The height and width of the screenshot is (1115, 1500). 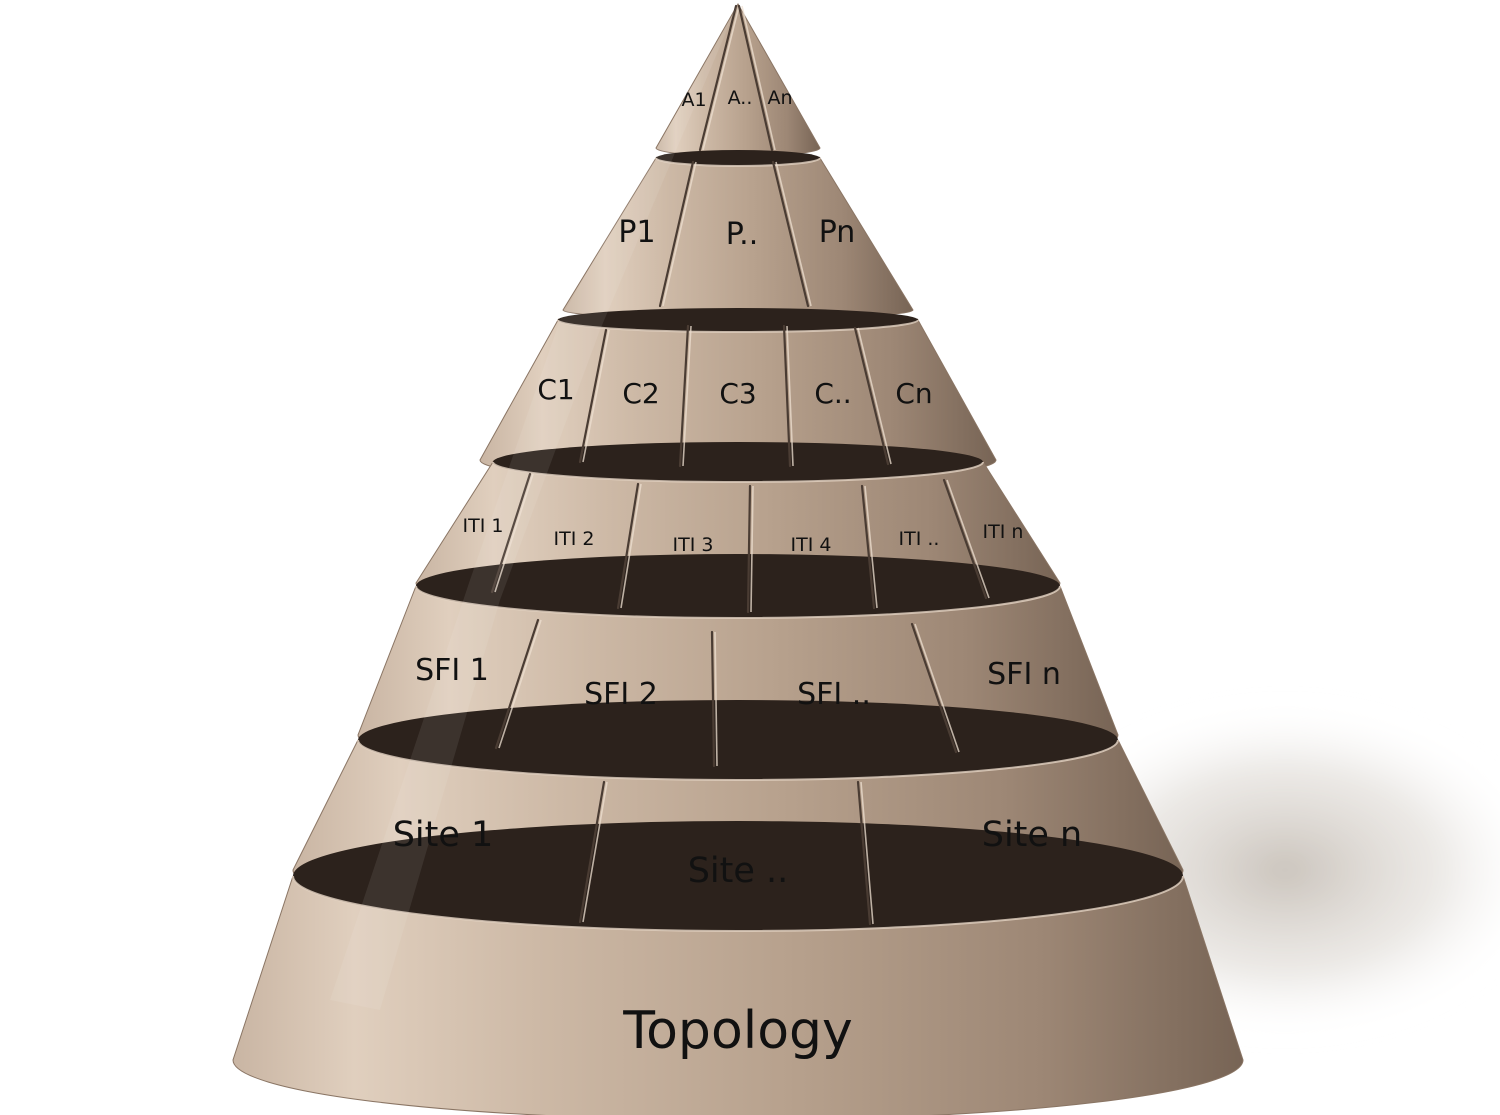 I want to click on groove-base, so click(x=738, y=876).